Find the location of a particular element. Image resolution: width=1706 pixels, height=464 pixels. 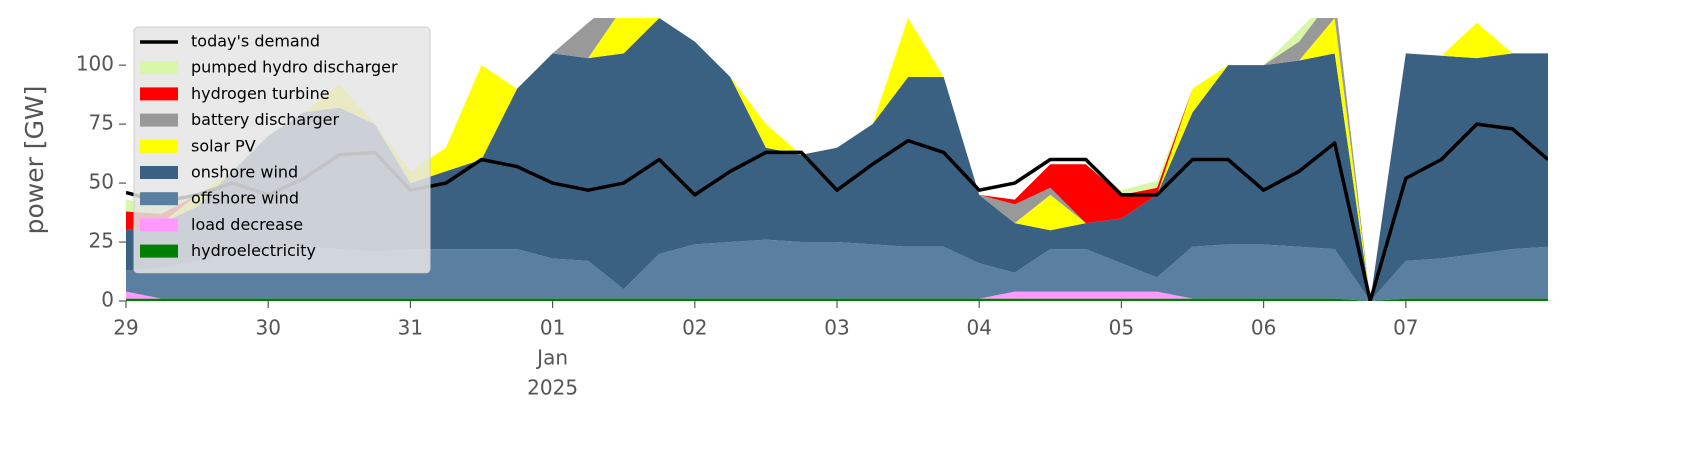

x-tick-label: 06 is located at coordinates (1263, 328).